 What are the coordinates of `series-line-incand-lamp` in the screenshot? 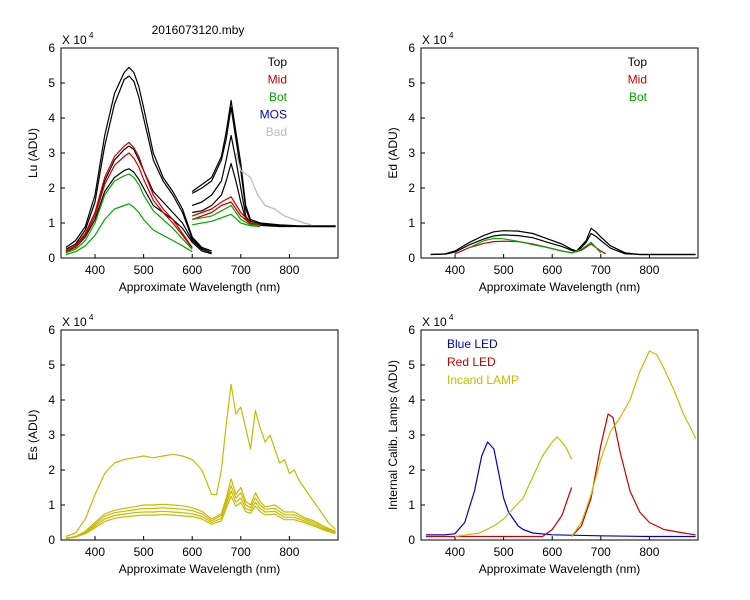 It's located at (513, 487).